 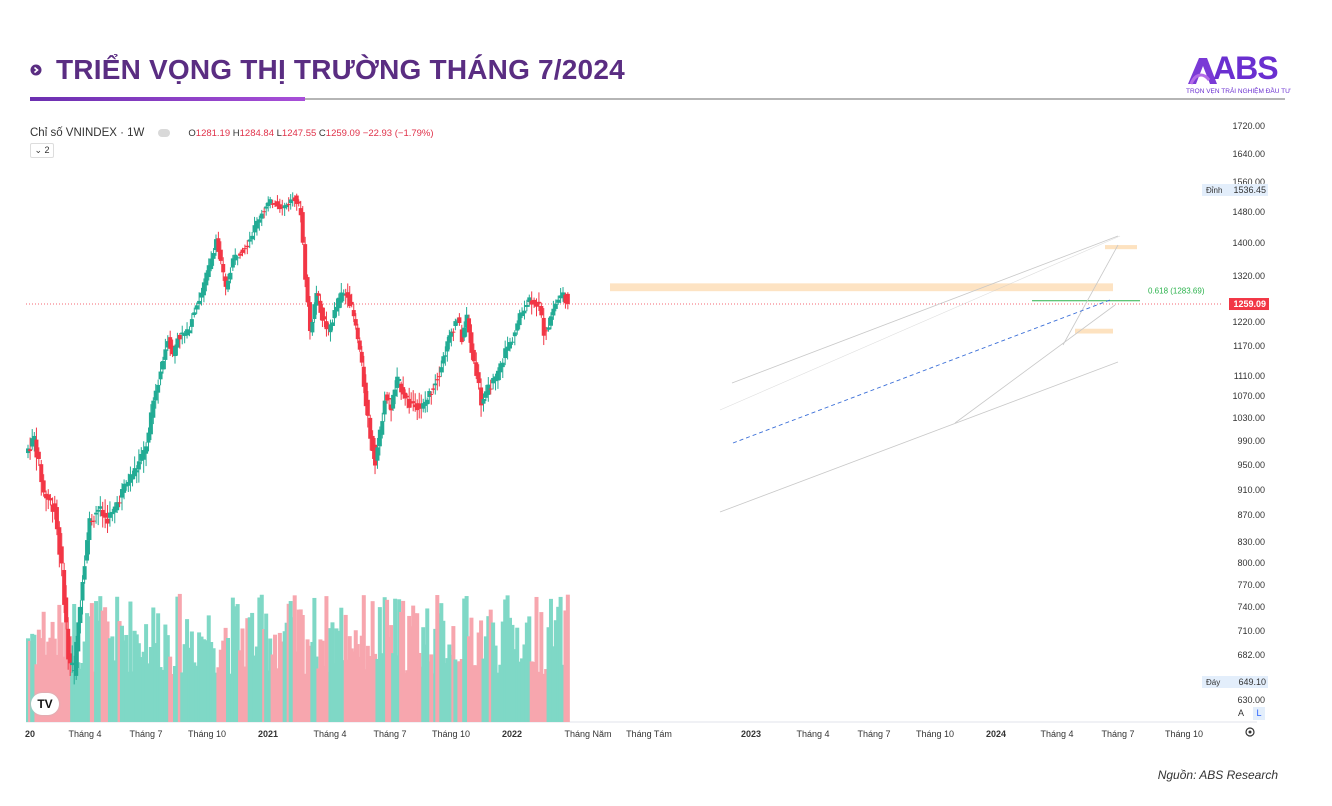 I want to click on eye-icon, so click(x=164, y=133).